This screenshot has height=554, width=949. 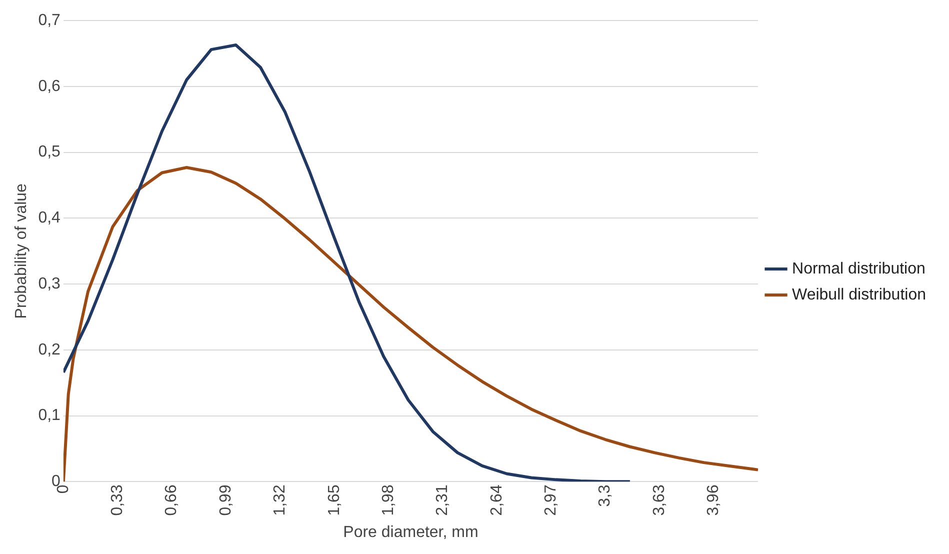 I want to click on x-tick-label: 1,32, so click(x=280, y=500).